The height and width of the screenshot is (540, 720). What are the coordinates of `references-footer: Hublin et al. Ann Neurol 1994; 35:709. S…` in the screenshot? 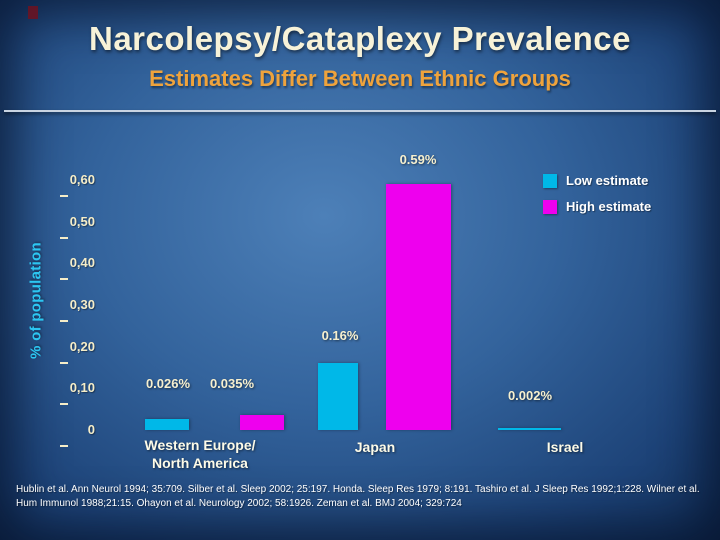 It's located at (358, 496).